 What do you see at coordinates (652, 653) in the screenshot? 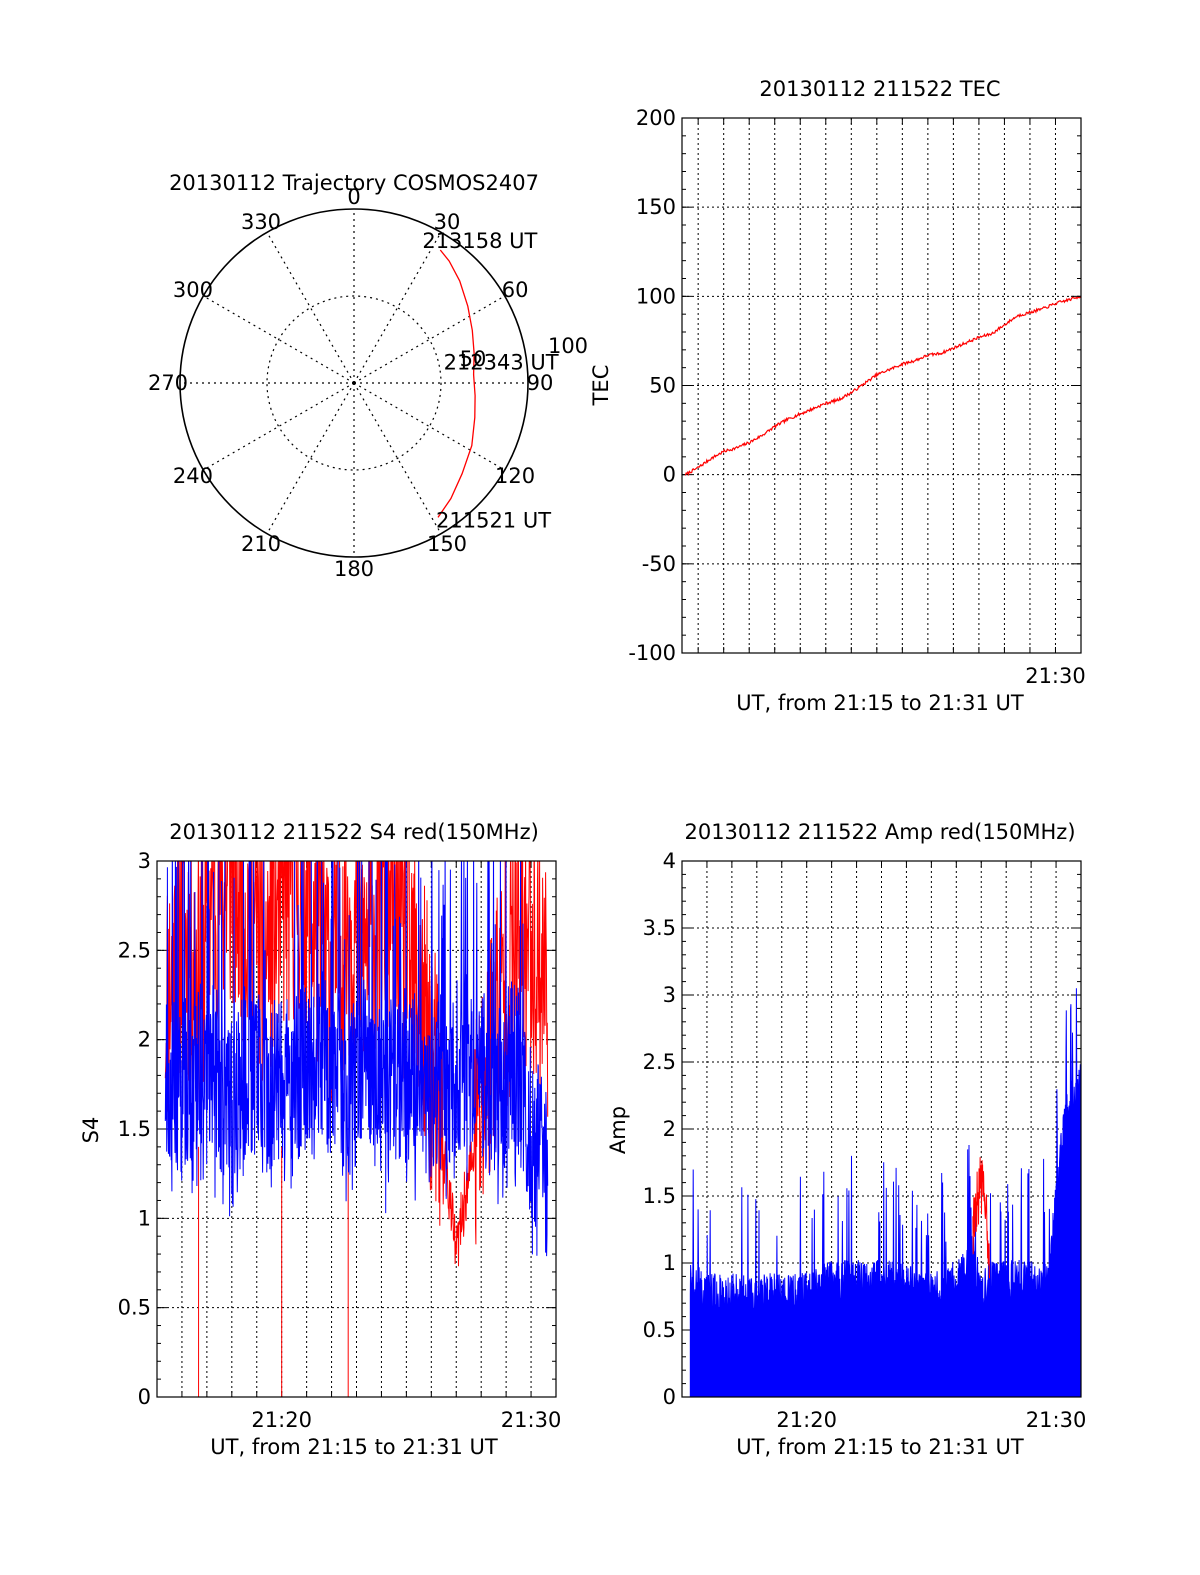
I see `y-tick-label: -100` at bounding box center [652, 653].